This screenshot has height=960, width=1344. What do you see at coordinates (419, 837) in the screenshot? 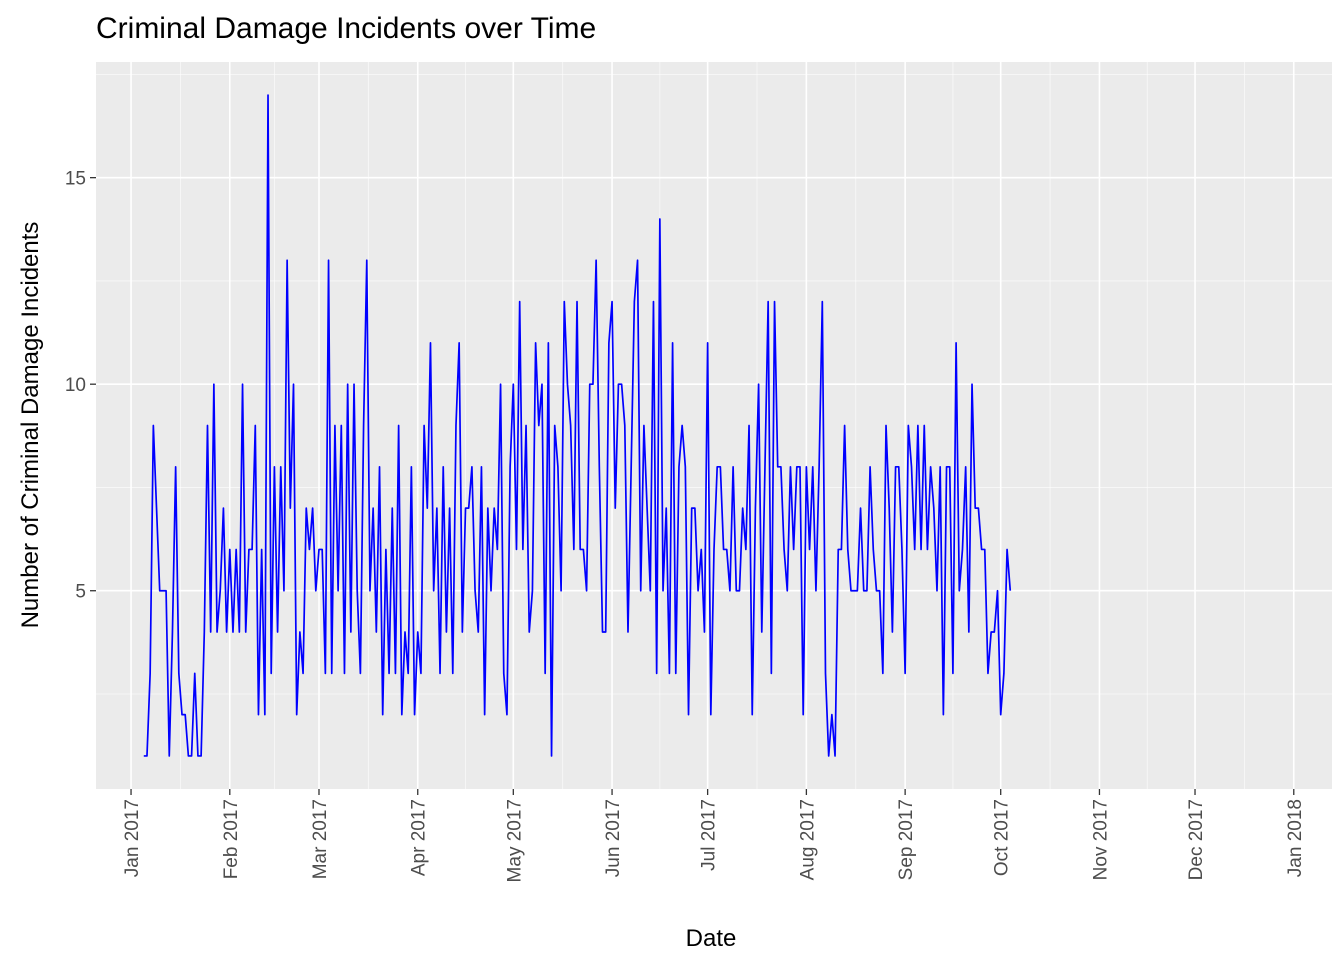
I see `x-tick-label: Apr 2017` at bounding box center [419, 837].